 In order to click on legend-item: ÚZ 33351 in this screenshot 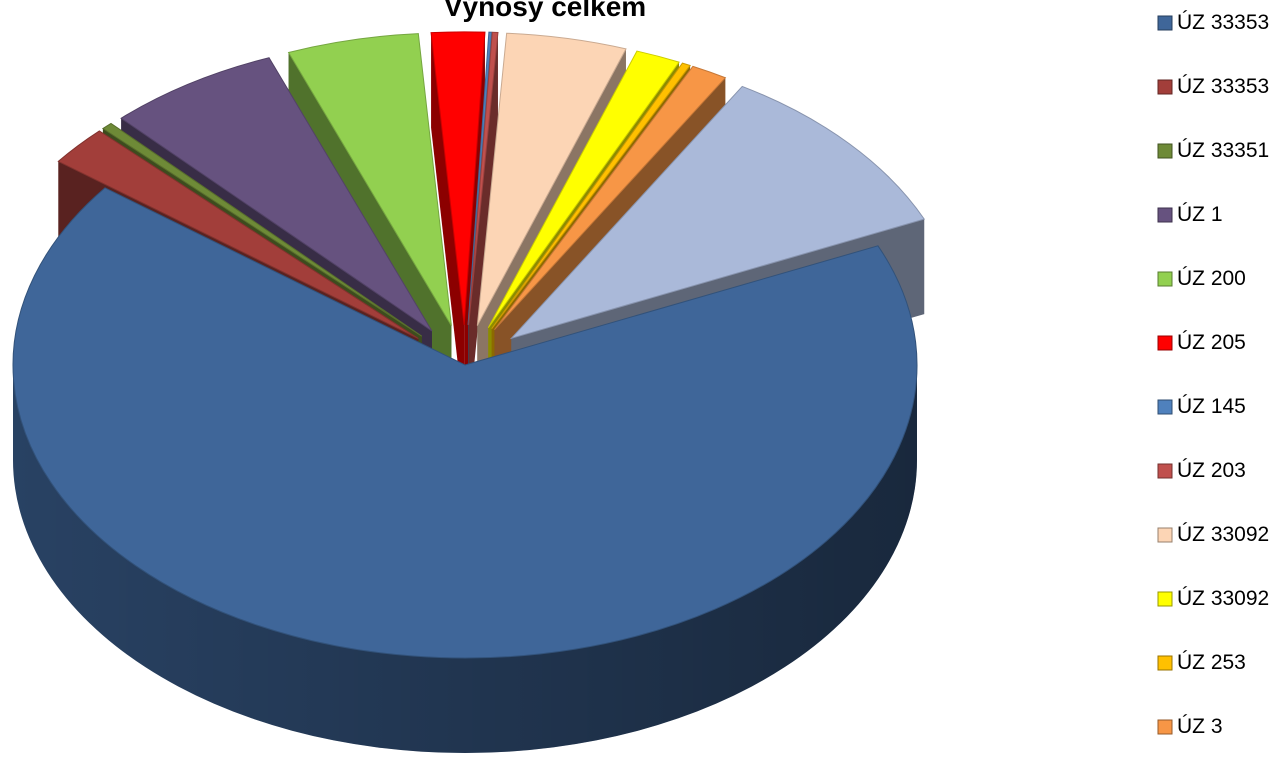, I will do `click(1213, 150)`.